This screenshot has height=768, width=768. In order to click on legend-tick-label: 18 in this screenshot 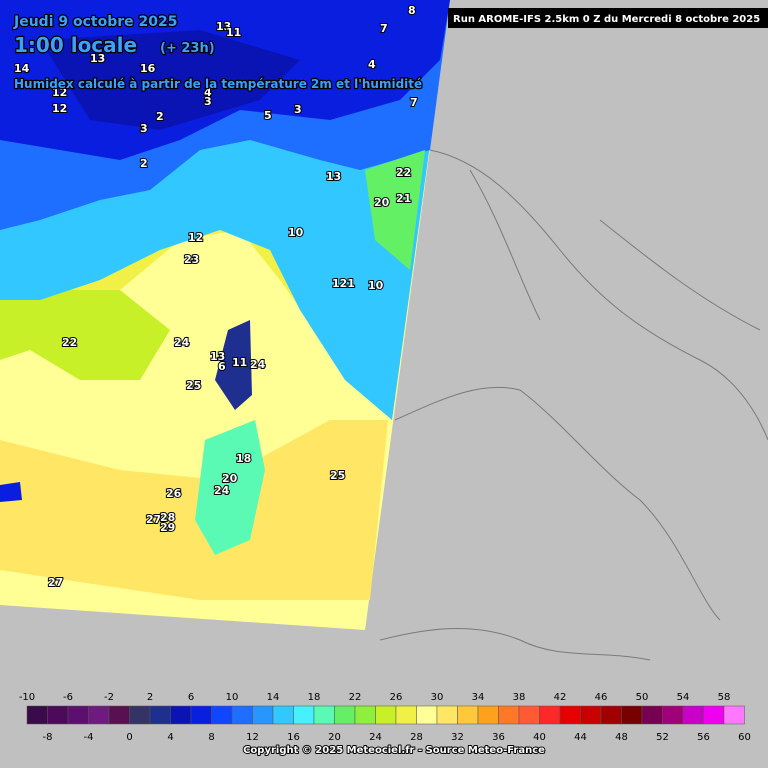, I will do `click(314, 697)`.